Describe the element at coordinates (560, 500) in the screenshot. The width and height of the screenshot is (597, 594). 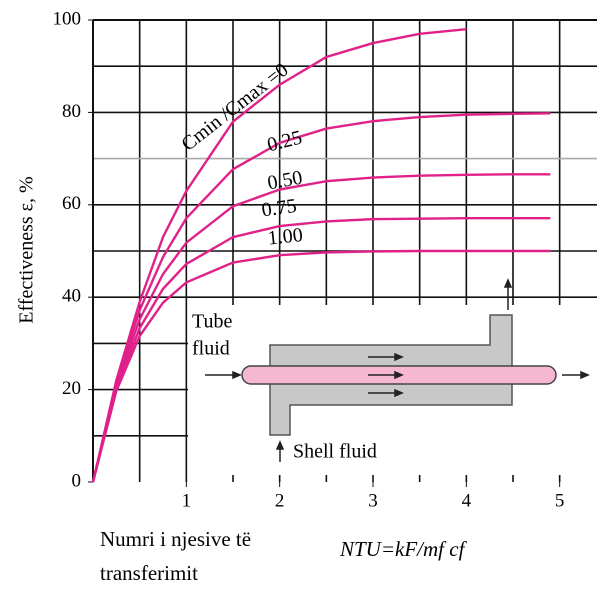
I see `x-tick-label: 5` at that location.